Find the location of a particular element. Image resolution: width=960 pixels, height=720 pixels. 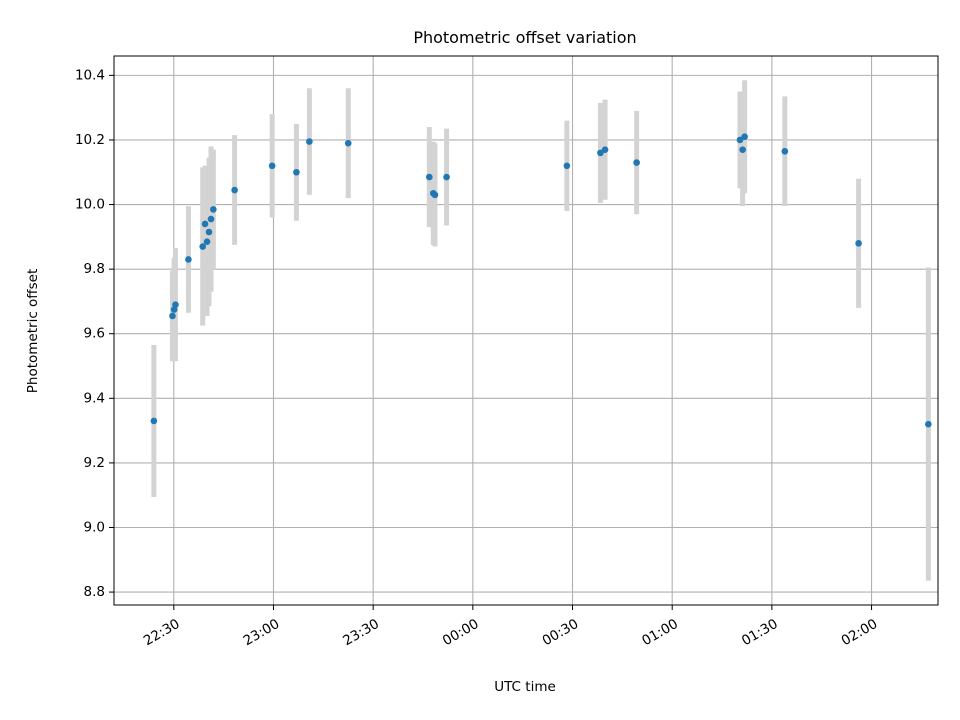

x-axis-label: UTC time is located at coordinates (525, 687).